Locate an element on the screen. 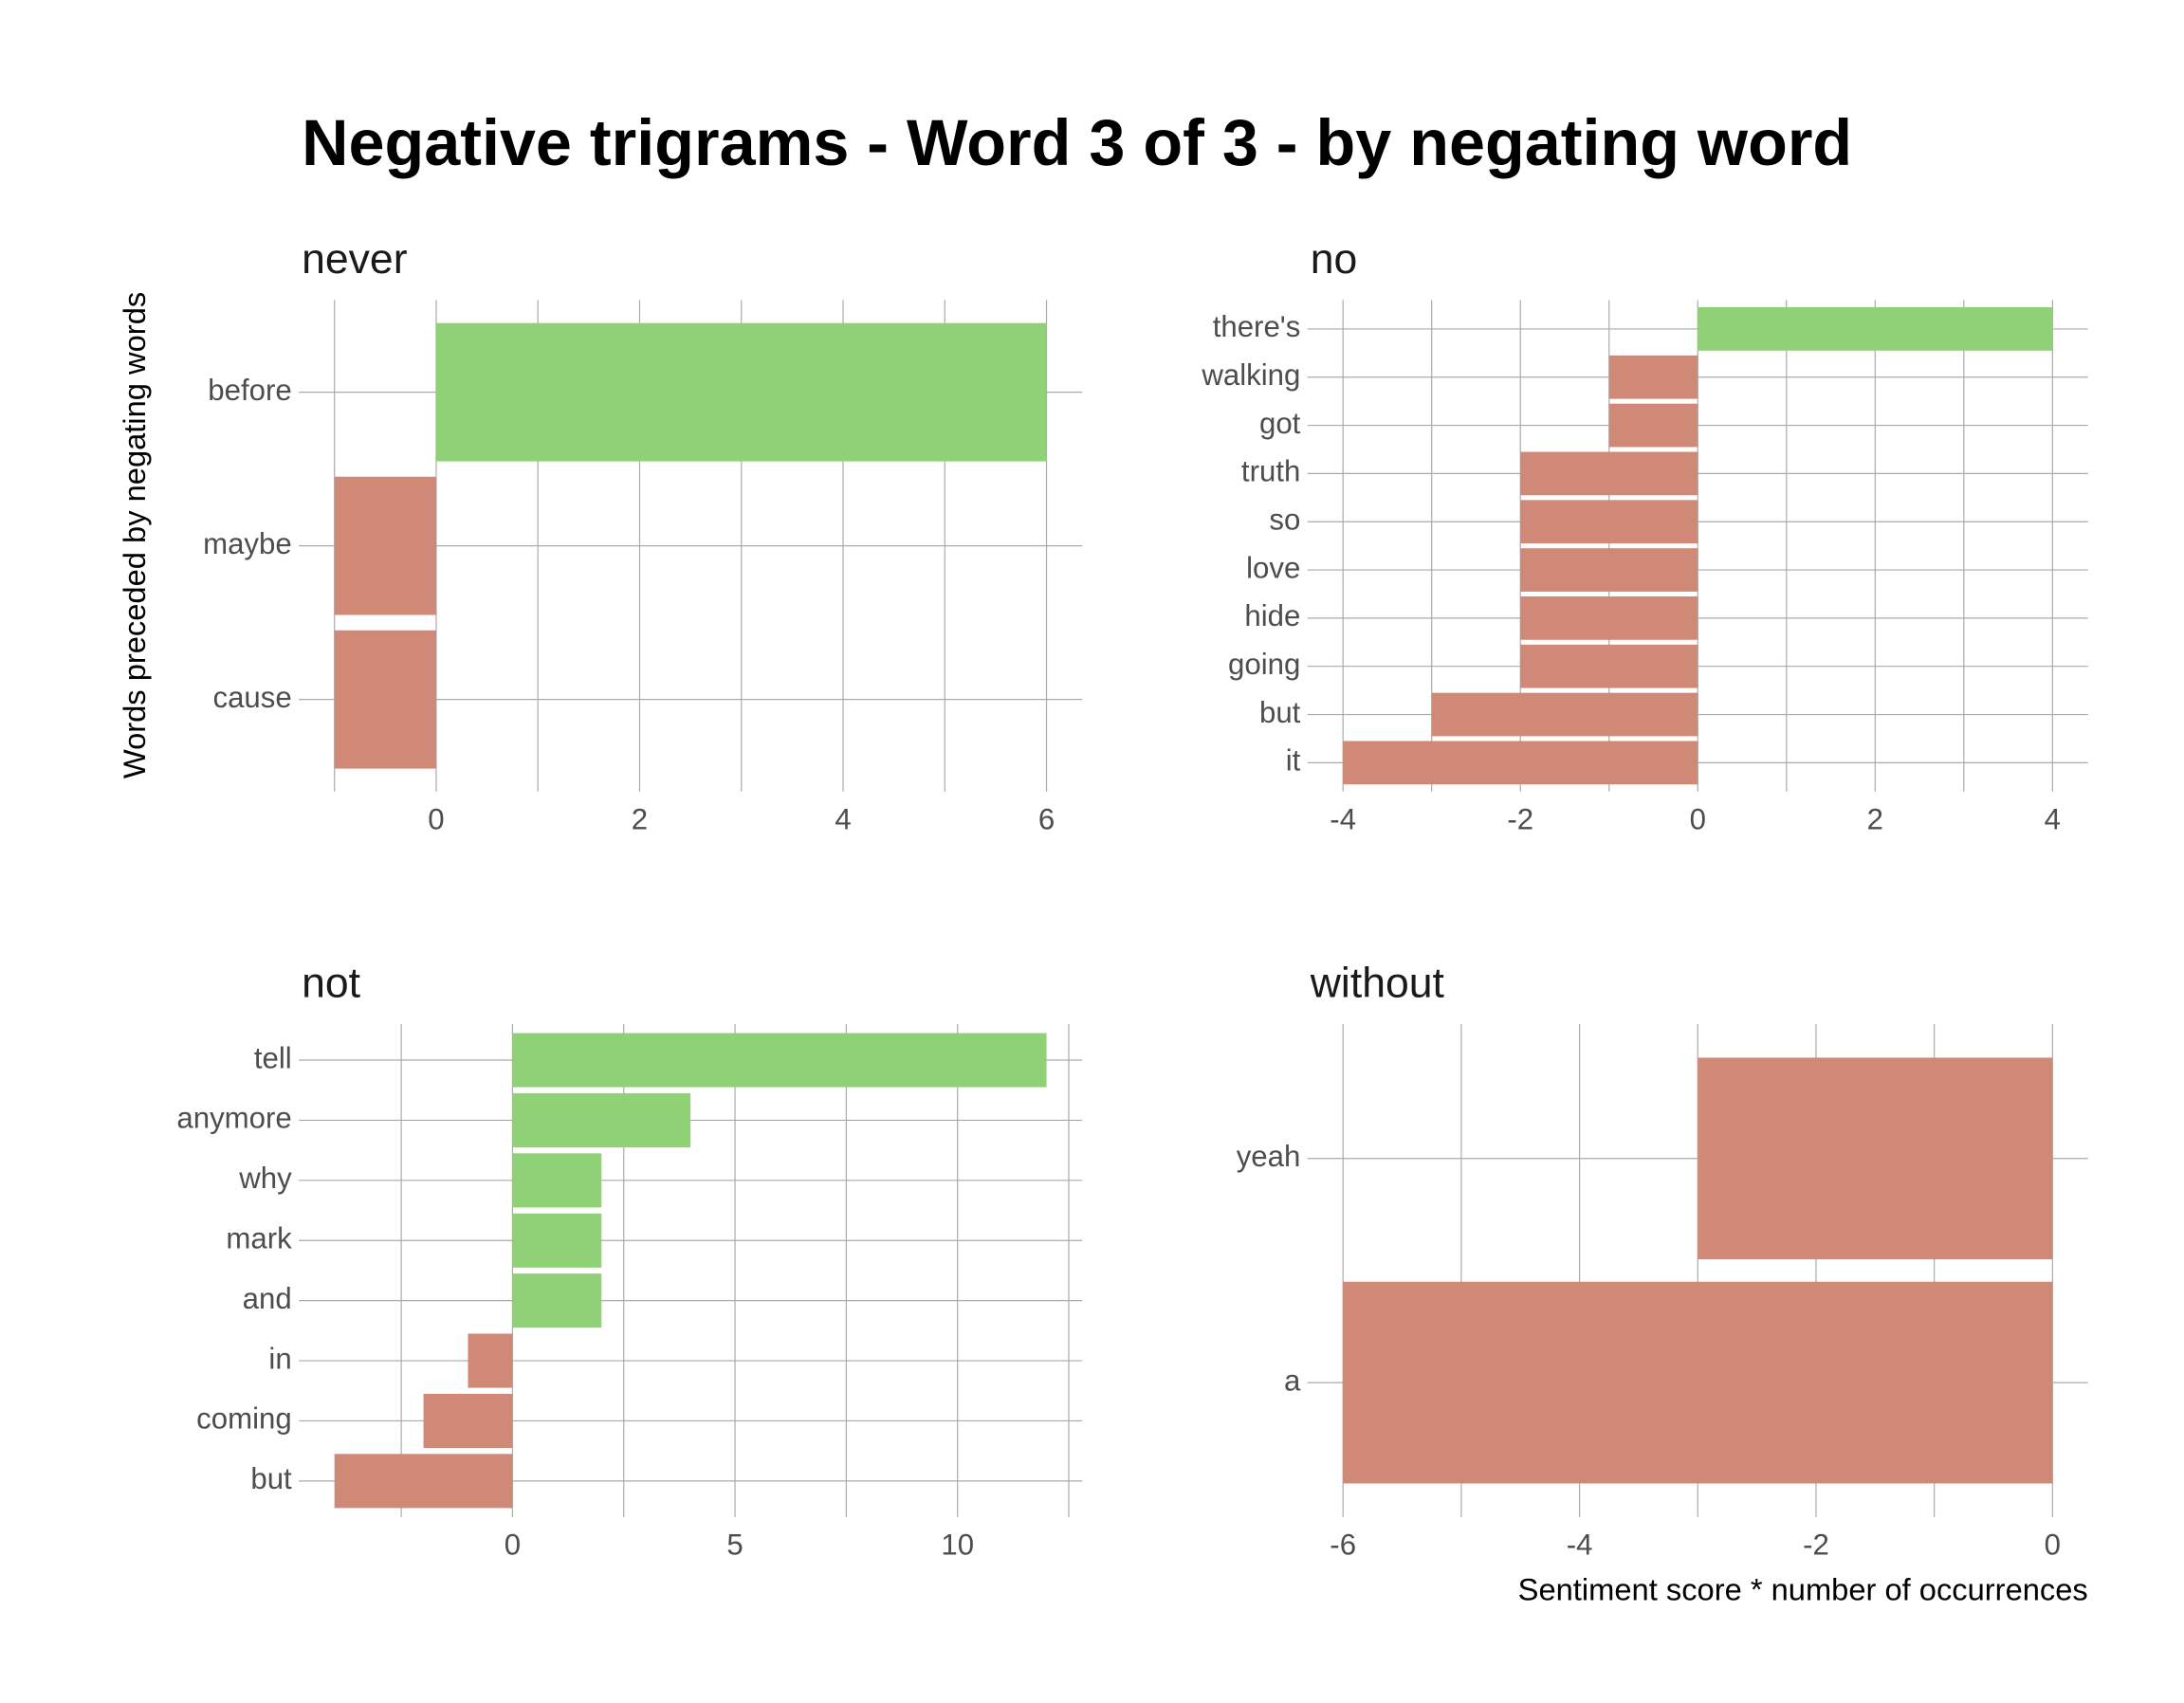 Image resolution: width=2184 pixels, height=1703 pixels. y-tick-label: truth is located at coordinates (1271, 472).